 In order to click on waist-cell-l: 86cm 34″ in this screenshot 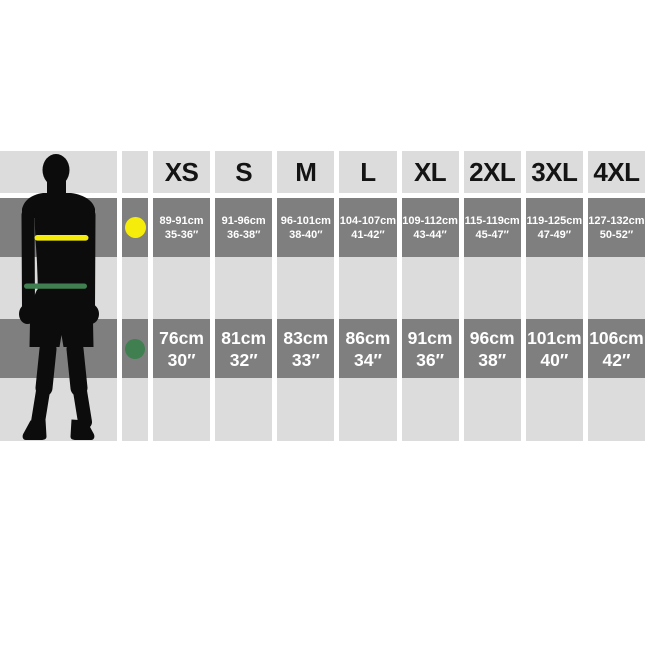, I will do `click(368, 348)`.